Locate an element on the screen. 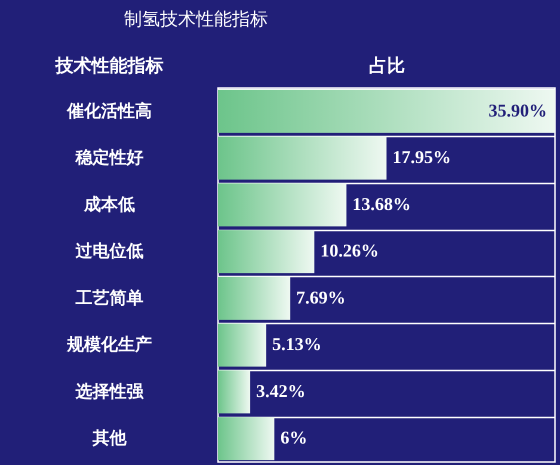 The image size is (560, 465). y-tick-label: 选择性强 is located at coordinates (109, 392).